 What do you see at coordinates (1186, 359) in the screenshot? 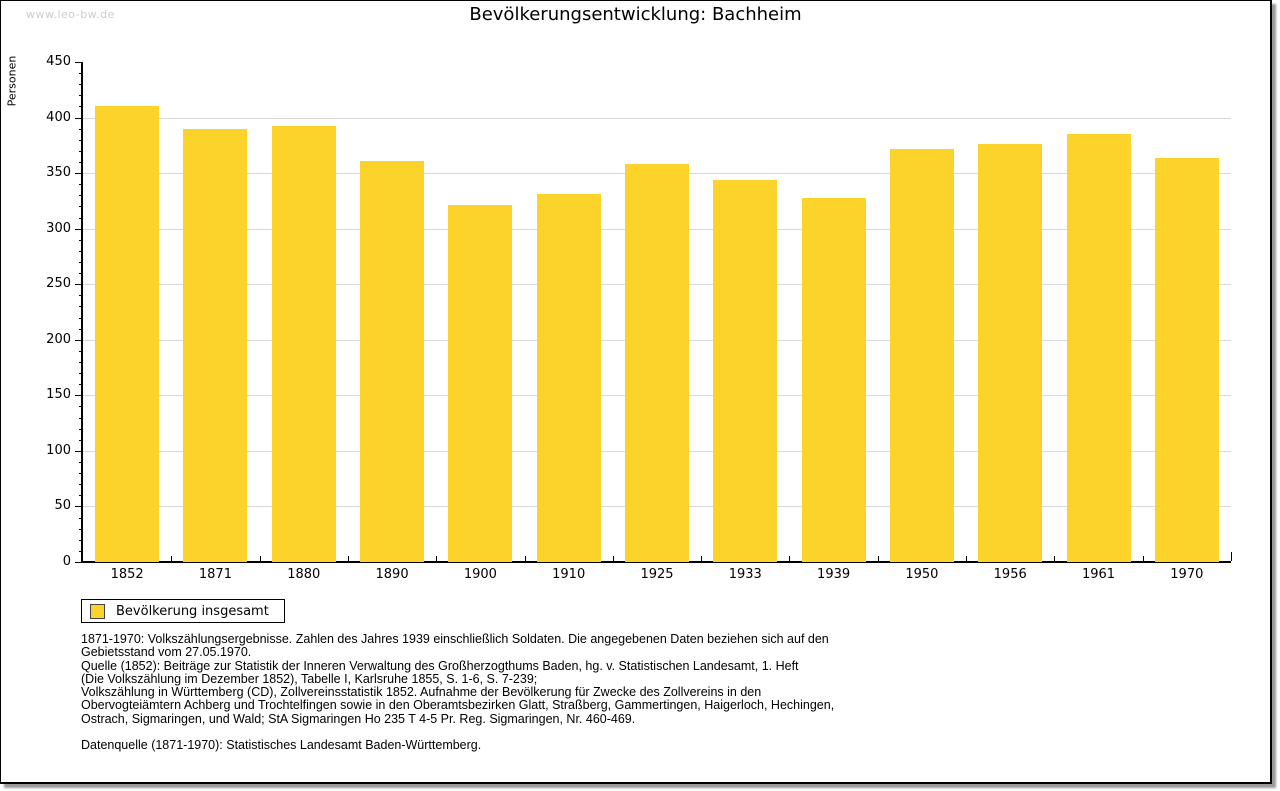
I see `bar-1970` at bounding box center [1186, 359].